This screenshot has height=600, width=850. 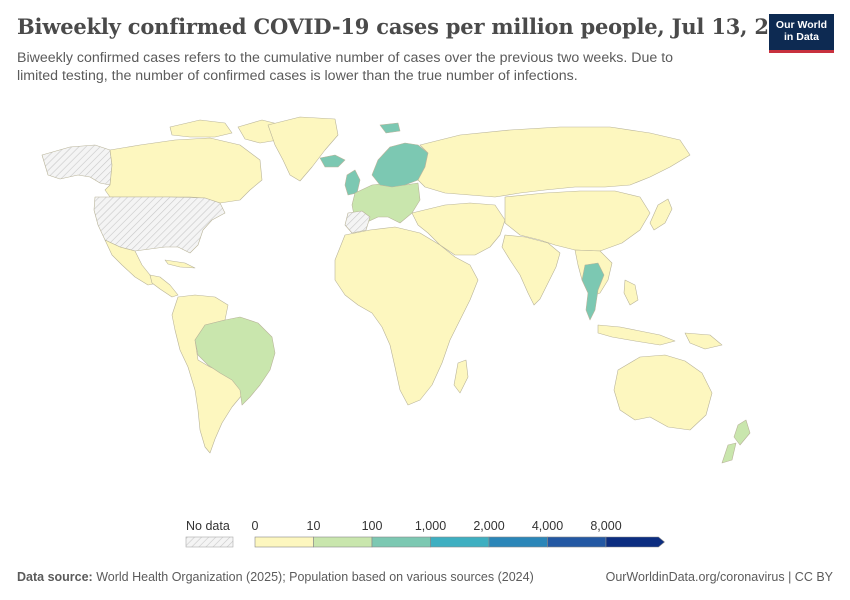 I want to click on region-africa, so click(x=406, y=316).